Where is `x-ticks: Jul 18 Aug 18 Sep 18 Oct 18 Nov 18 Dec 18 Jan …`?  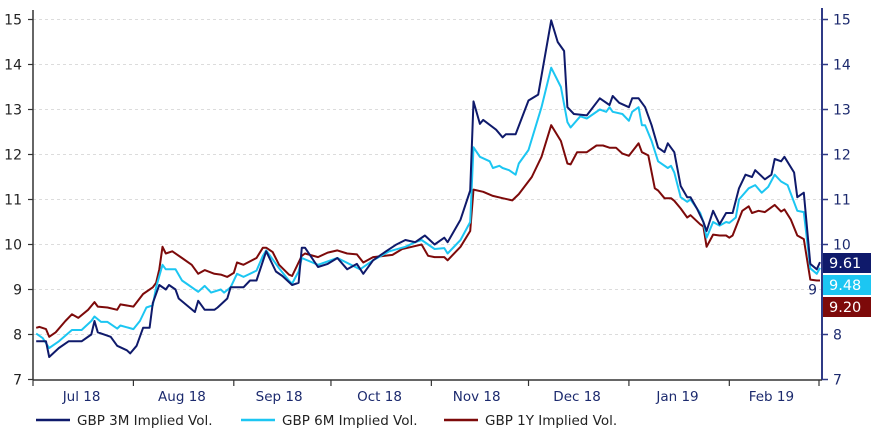 x-ticks: Jul 18 Aug 18 Sep 18 Oct 18 Nov 18 Dec 18 Jan … is located at coordinates (426, 392).